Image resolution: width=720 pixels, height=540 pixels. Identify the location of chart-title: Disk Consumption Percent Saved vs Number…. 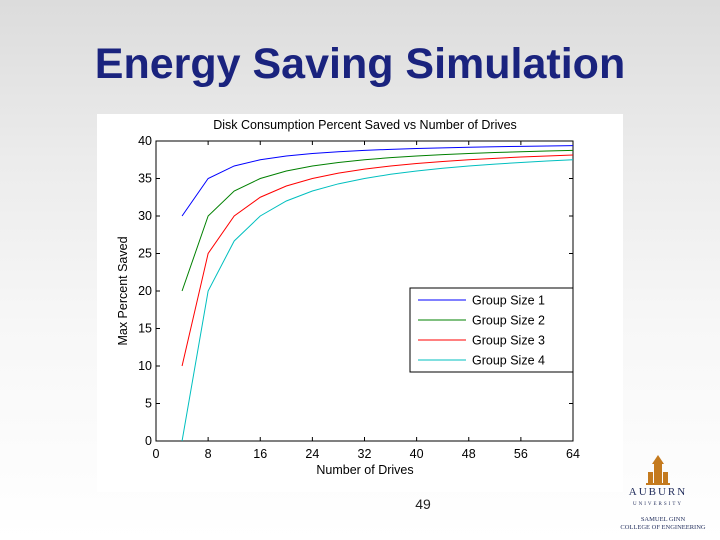
(365, 125).